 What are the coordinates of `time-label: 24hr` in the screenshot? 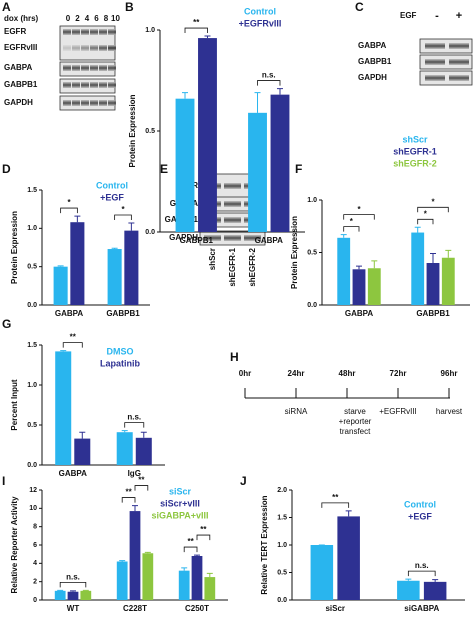 It's located at (296, 373).